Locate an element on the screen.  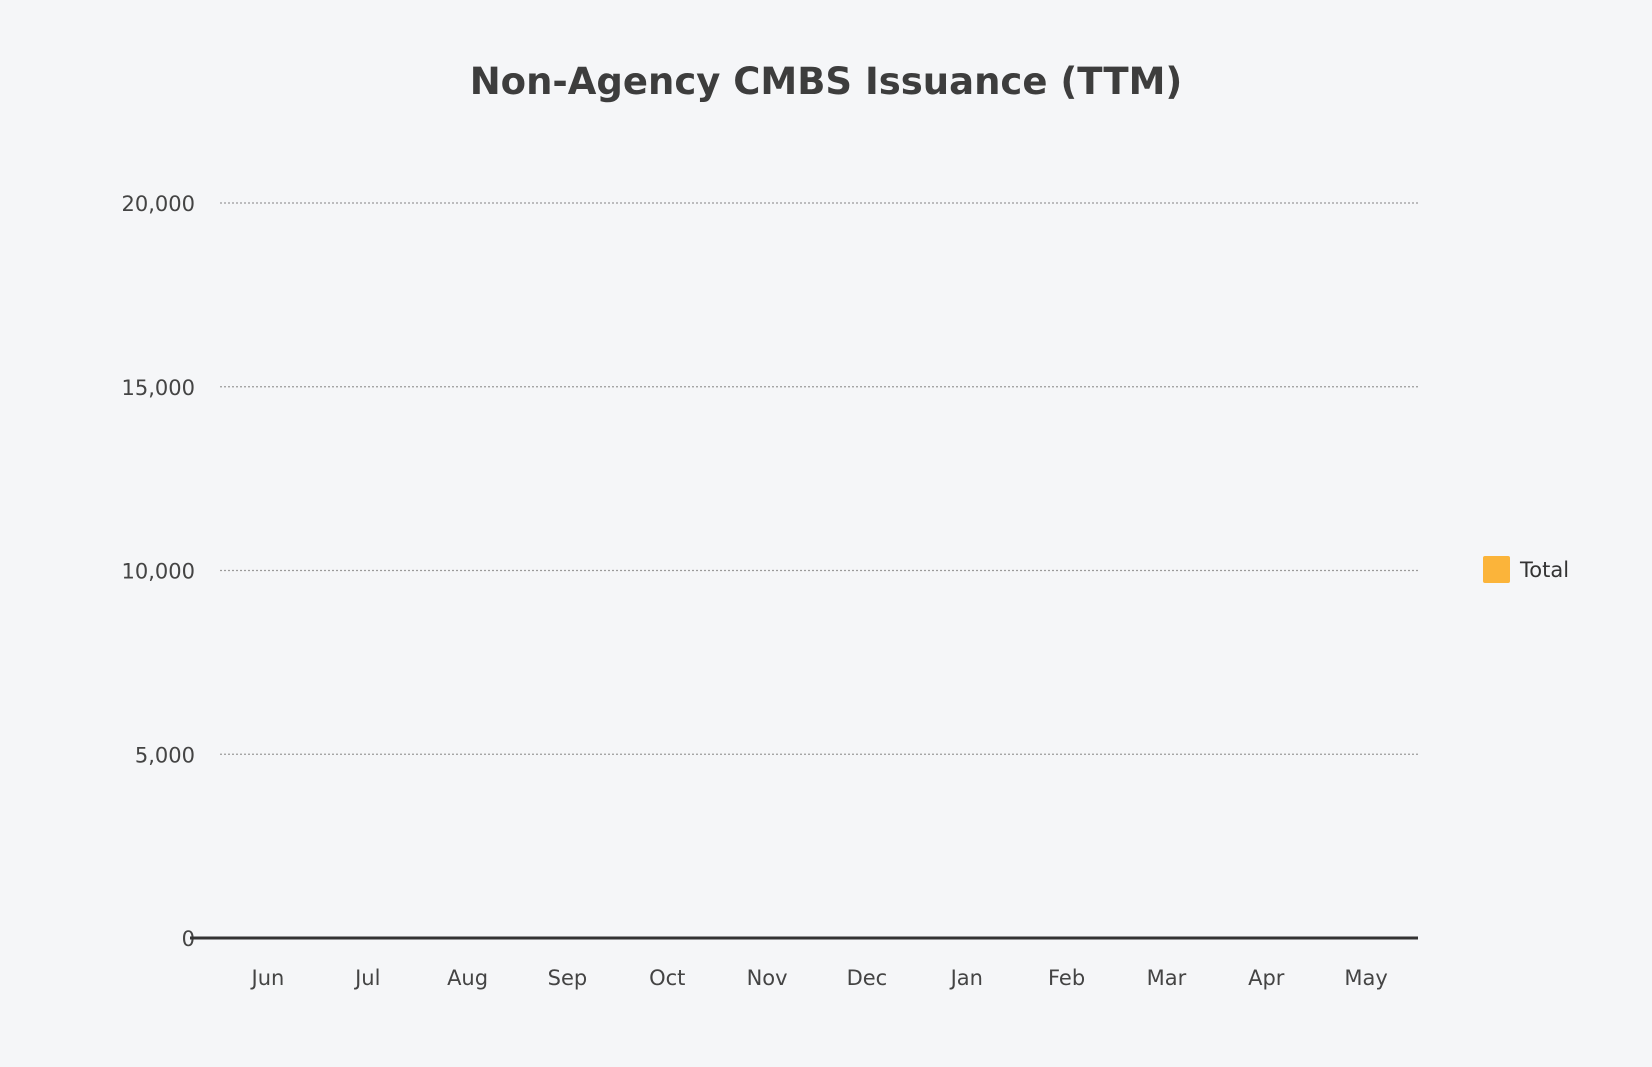
legend: Total is located at coordinates (1526, 569).